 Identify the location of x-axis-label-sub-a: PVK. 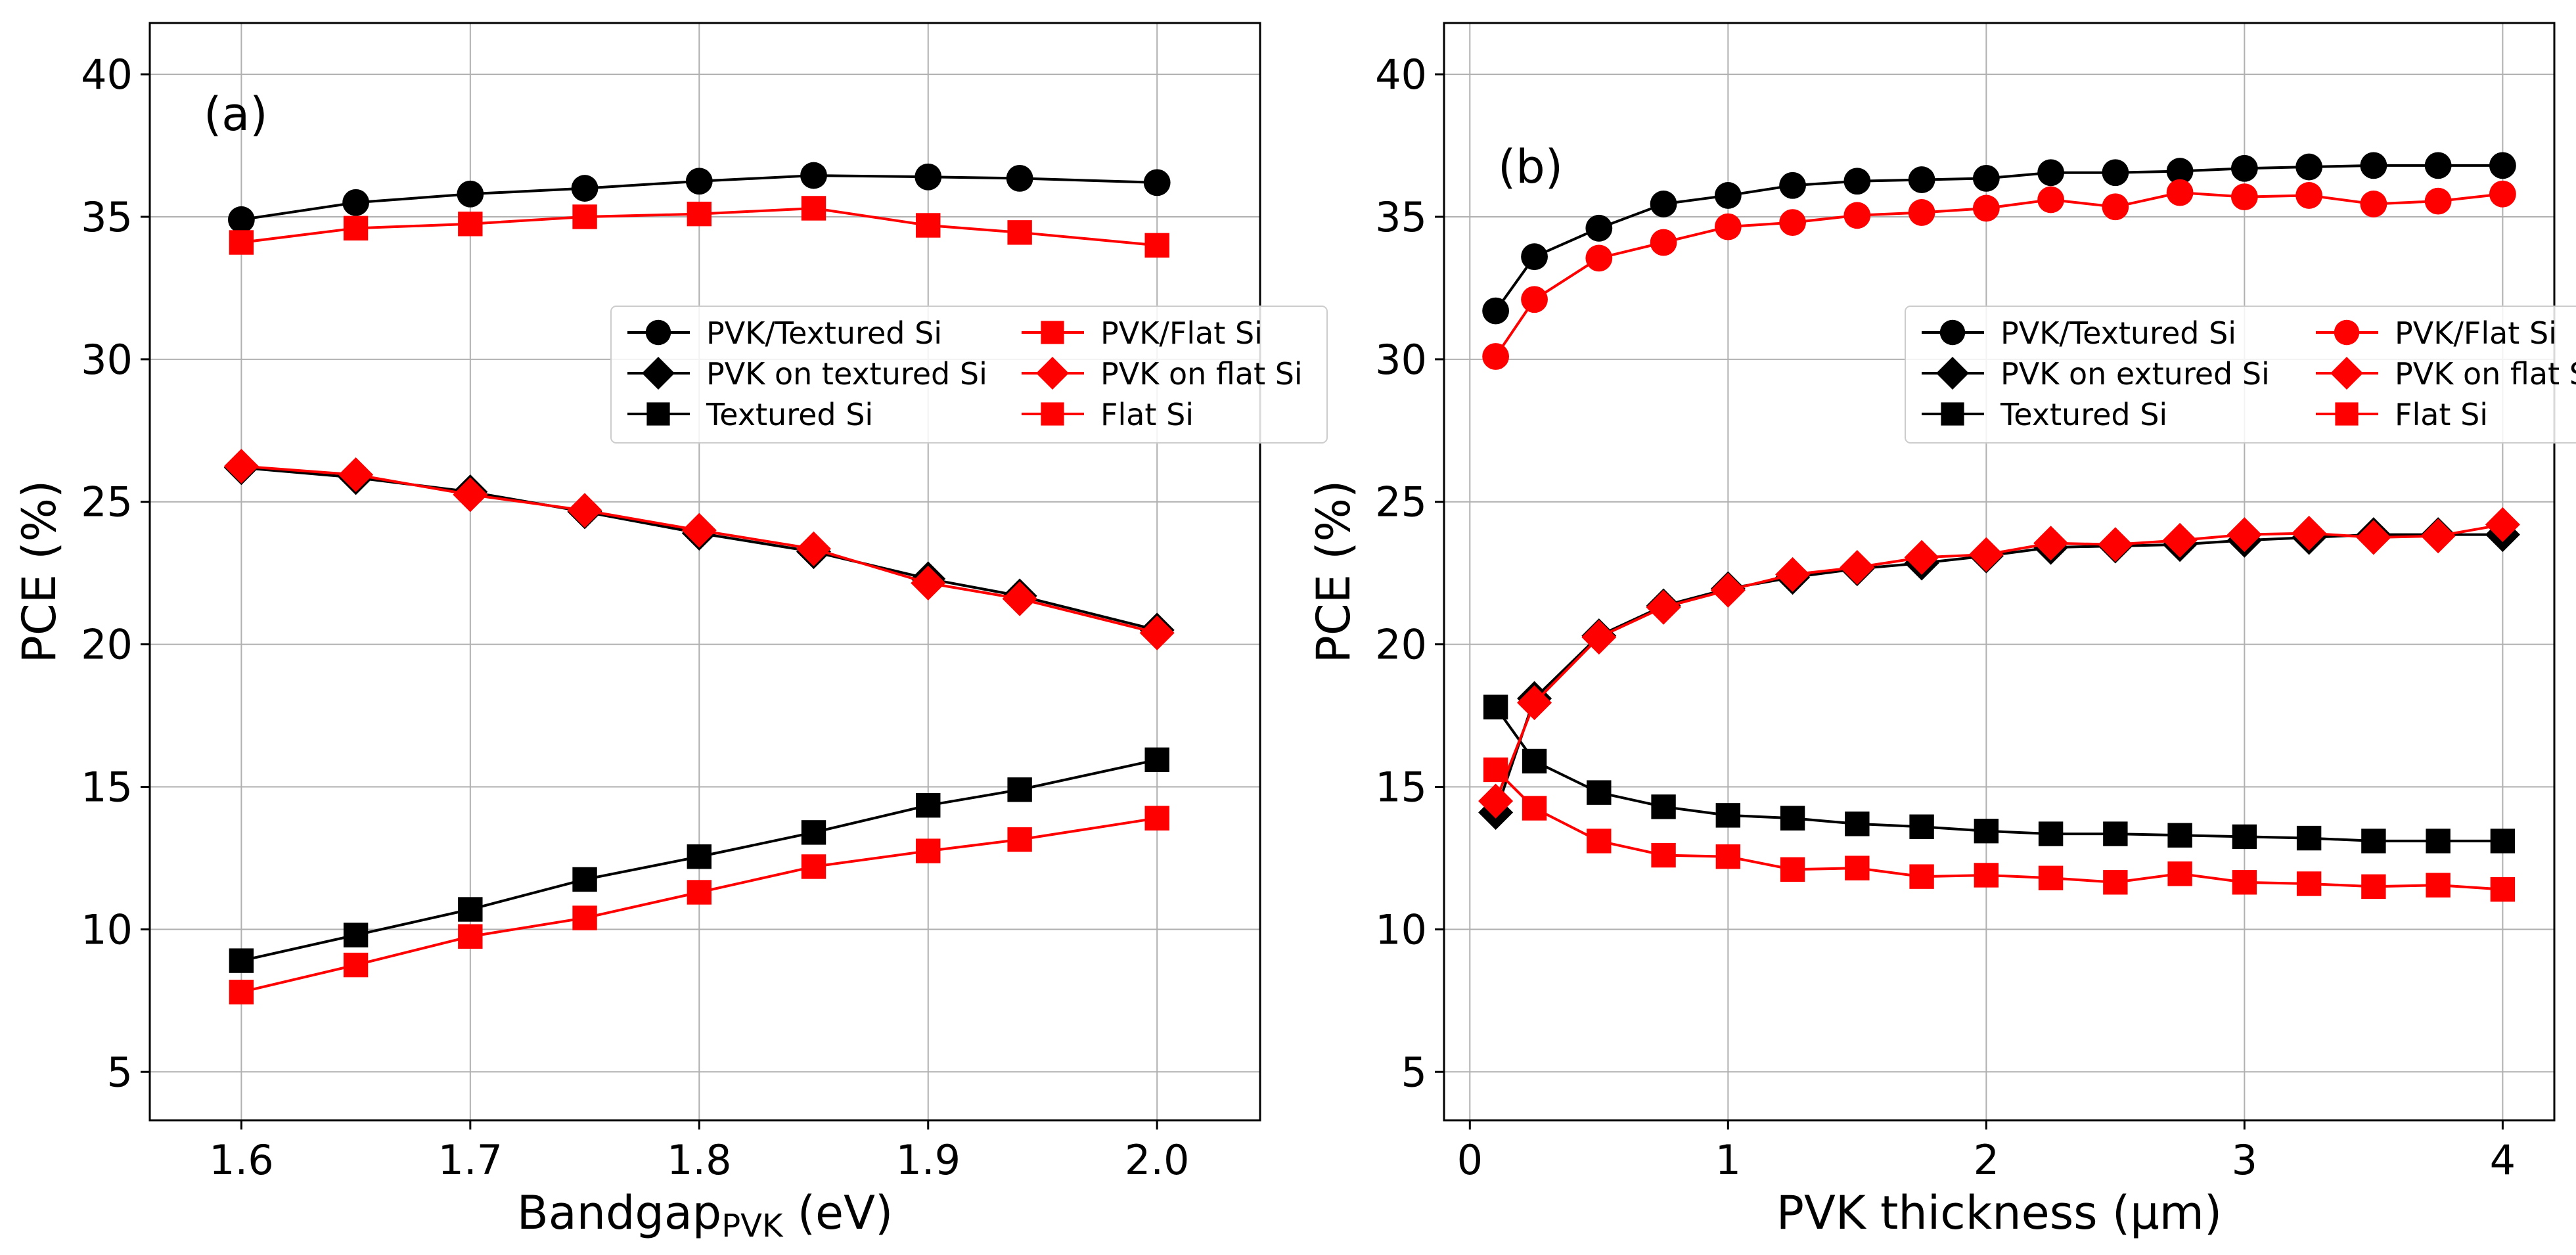
(752, 1226).